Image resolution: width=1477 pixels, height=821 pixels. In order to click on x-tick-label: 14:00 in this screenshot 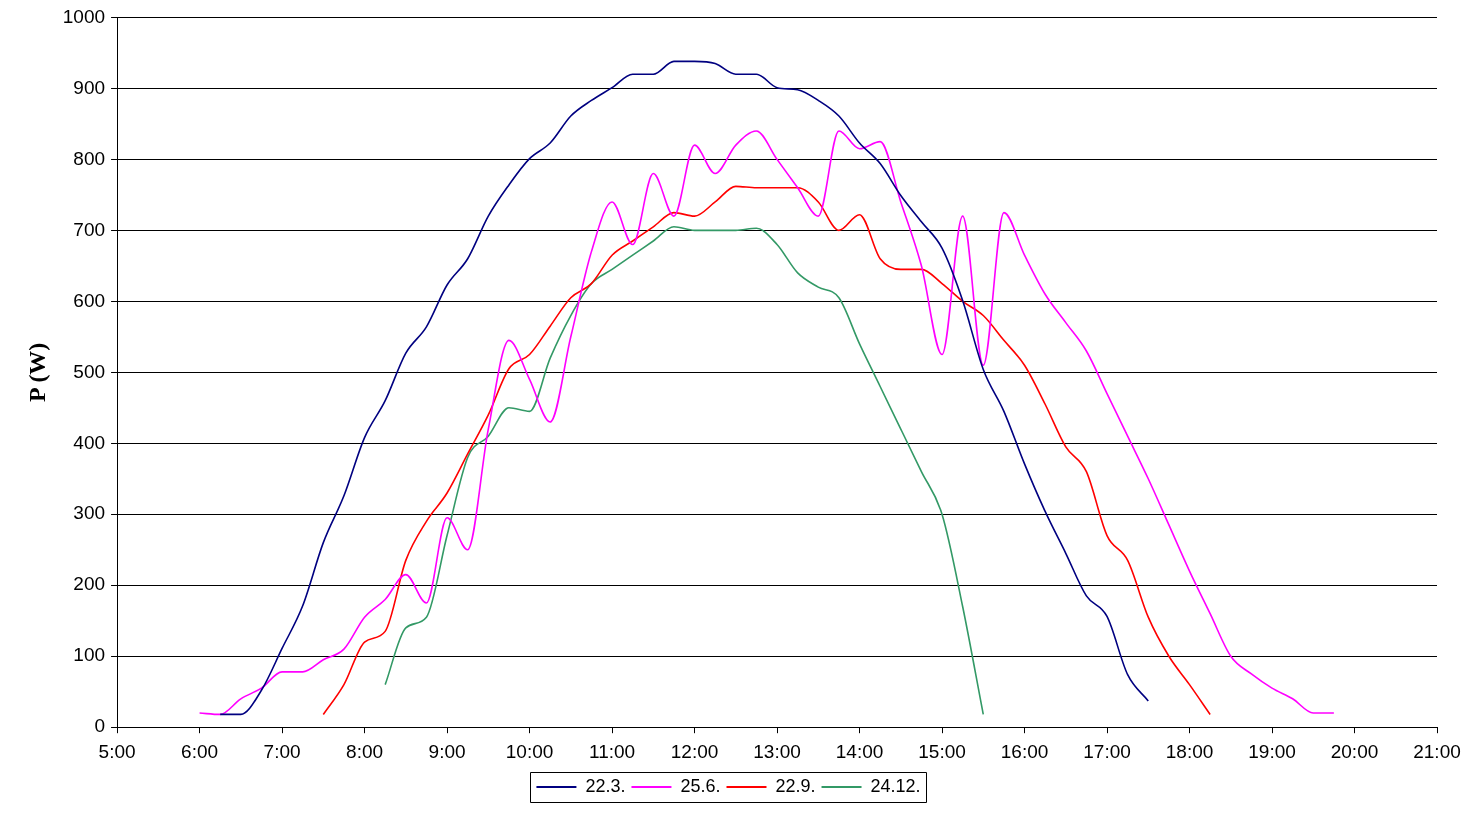, I will do `click(859, 751)`.